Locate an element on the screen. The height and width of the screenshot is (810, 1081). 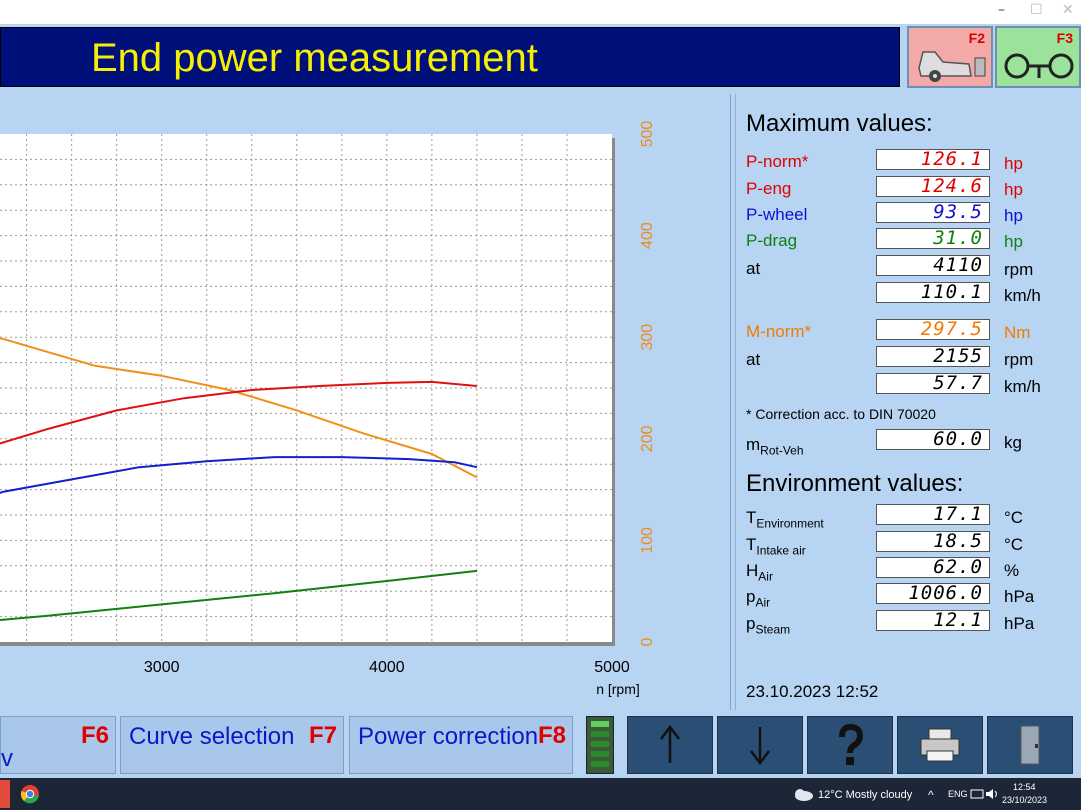
torque-at-label: at is located at coordinates (753, 359).